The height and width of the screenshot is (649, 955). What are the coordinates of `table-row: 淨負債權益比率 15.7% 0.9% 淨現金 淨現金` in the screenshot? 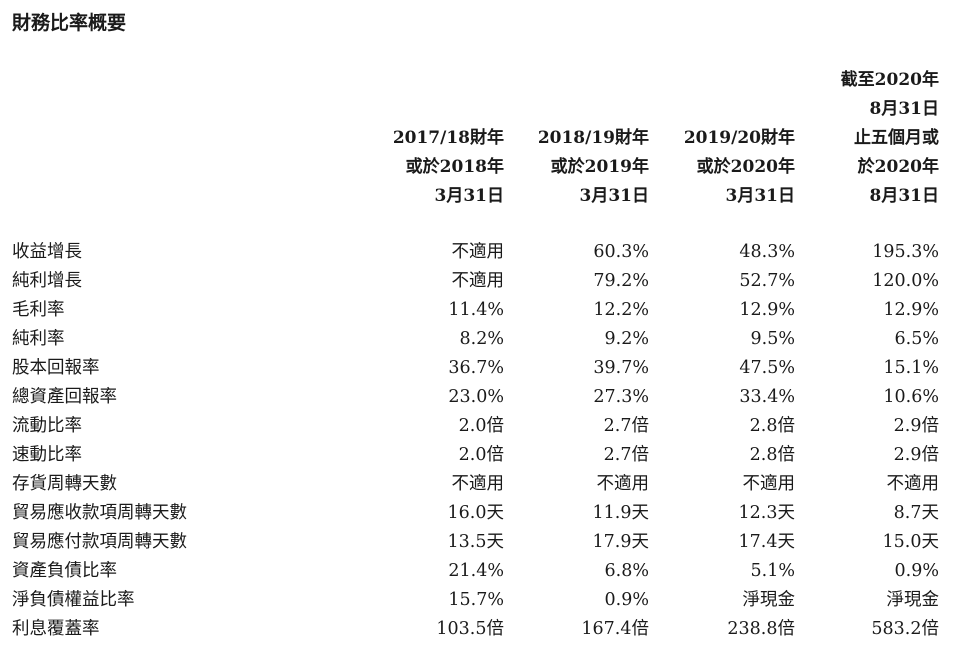 It's located at (477, 600).